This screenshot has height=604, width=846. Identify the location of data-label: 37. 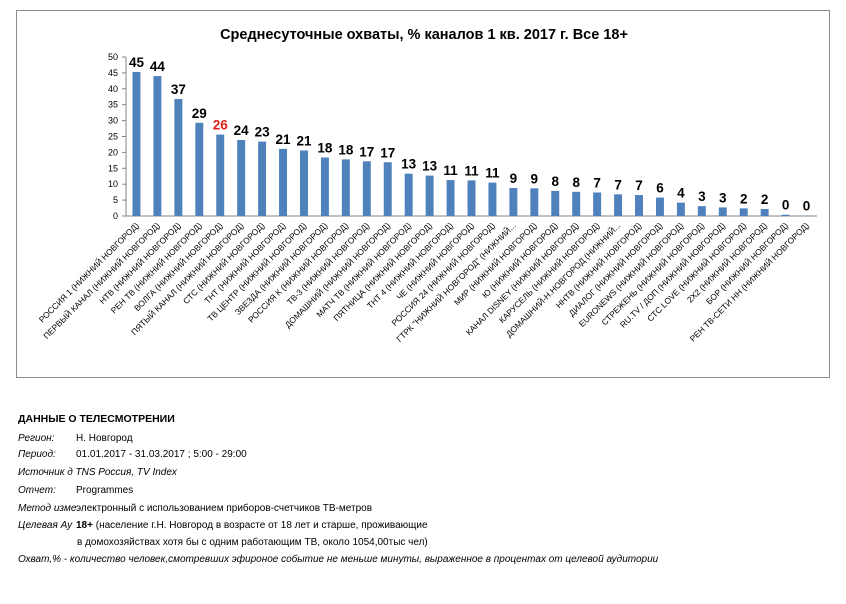
(178, 89).